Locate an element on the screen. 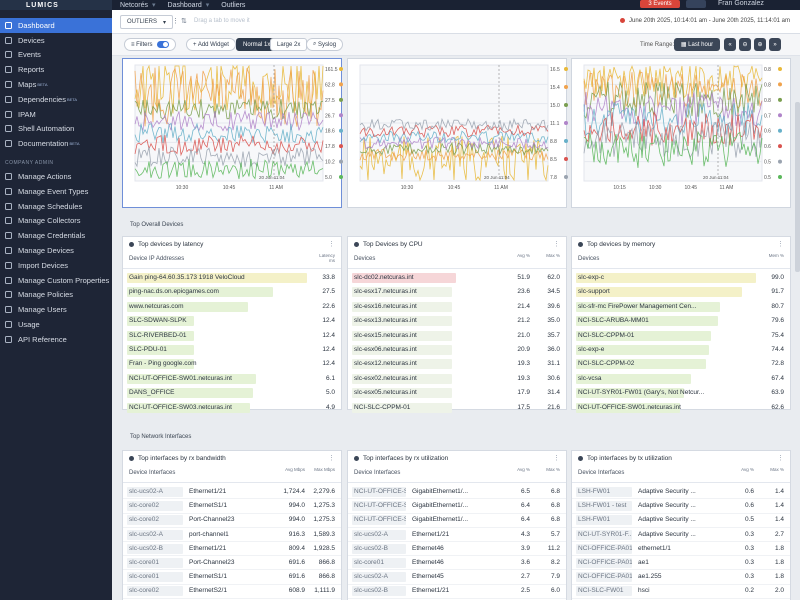 This screenshot has height=600, width=800. table-row: slc-core02 EthernetS1/1 994.0 1,275.3 is located at coordinates (232, 506).